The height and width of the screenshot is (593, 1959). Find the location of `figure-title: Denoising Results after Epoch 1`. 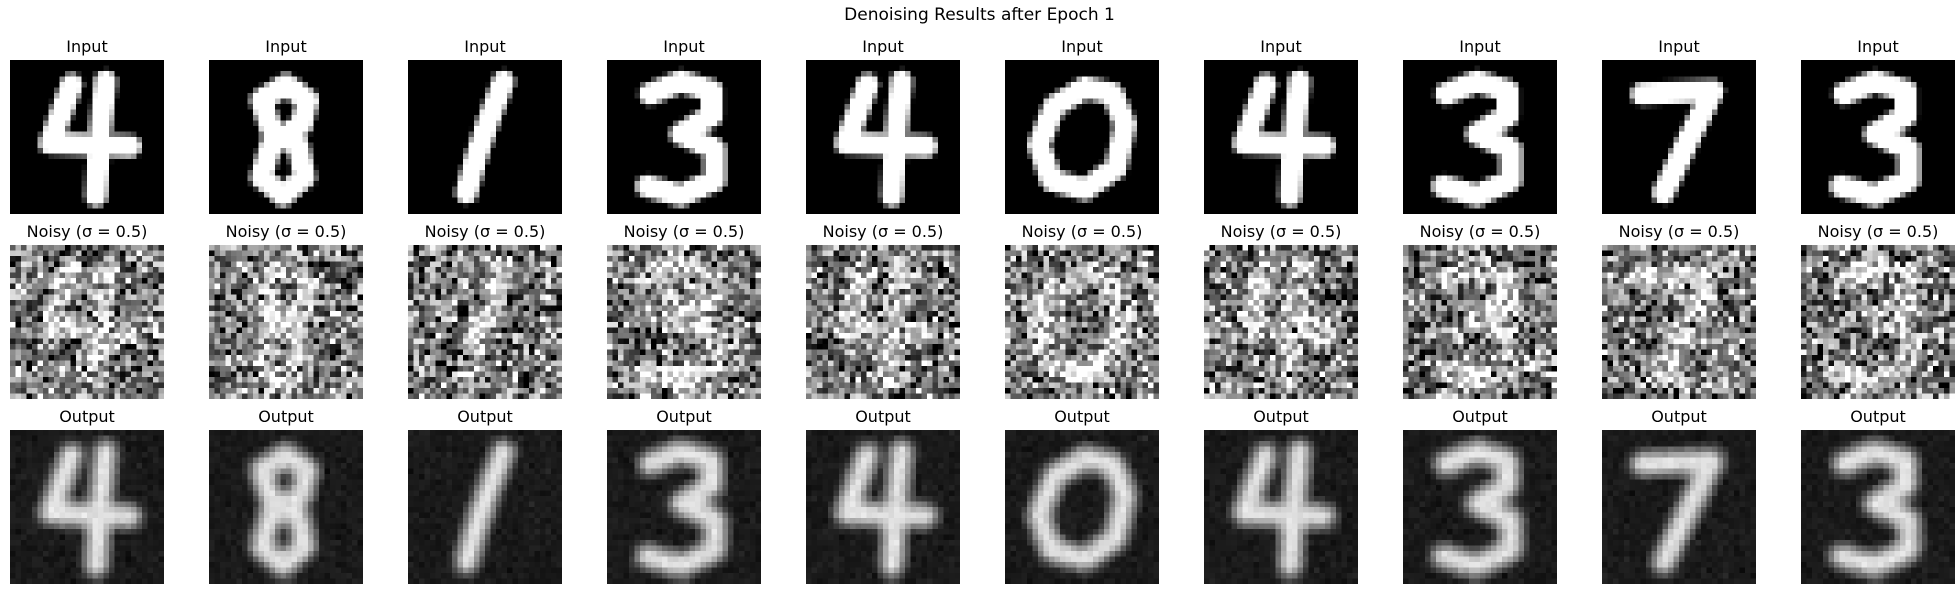

figure-title: Denoising Results after Epoch 1 is located at coordinates (979, 15).